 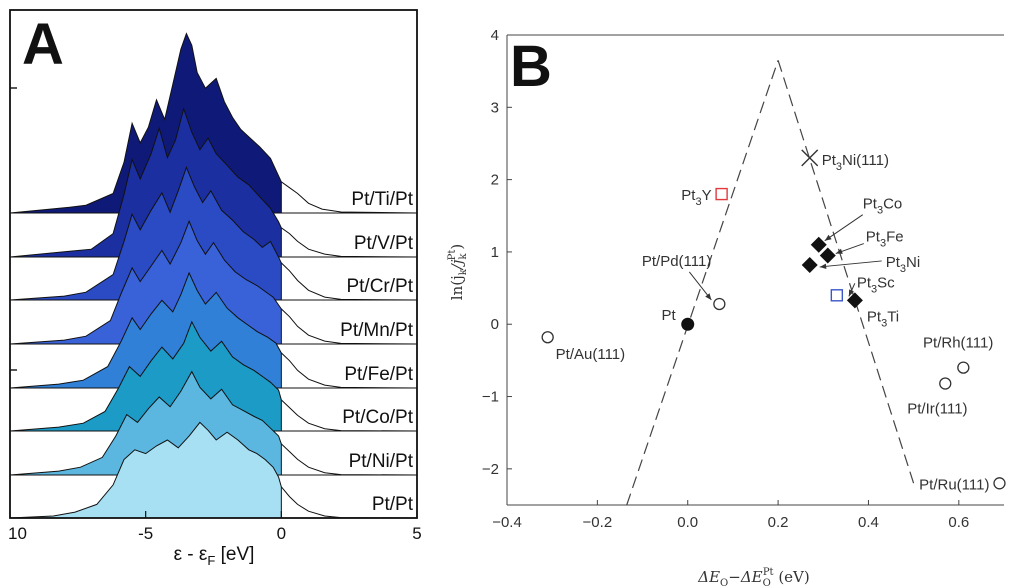 What do you see at coordinates (818, 244) in the screenshot?
I see `point-pt3co` at bounding box center [818, 244].